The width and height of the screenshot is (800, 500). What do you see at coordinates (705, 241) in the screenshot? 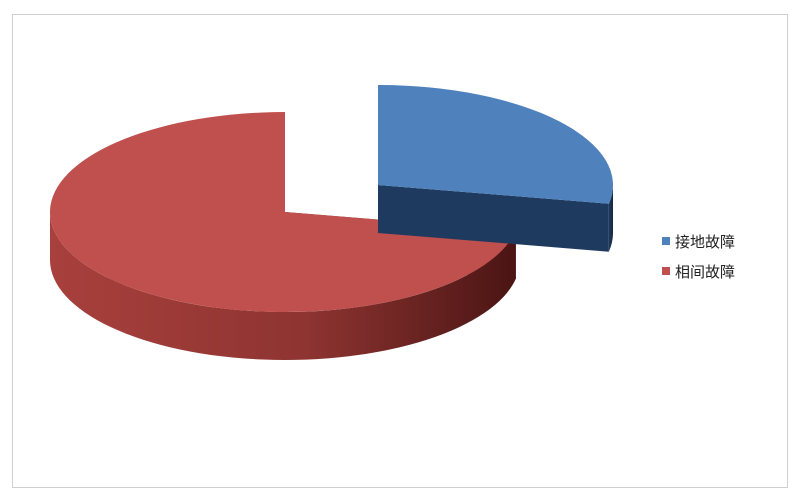
I see `legend-label: 接地故障` at bounding box center [705, 241].